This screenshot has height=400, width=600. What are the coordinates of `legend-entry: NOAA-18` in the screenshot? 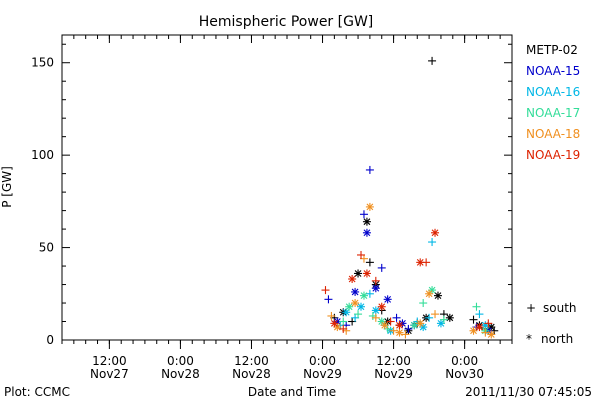 It's located at (553, 134).